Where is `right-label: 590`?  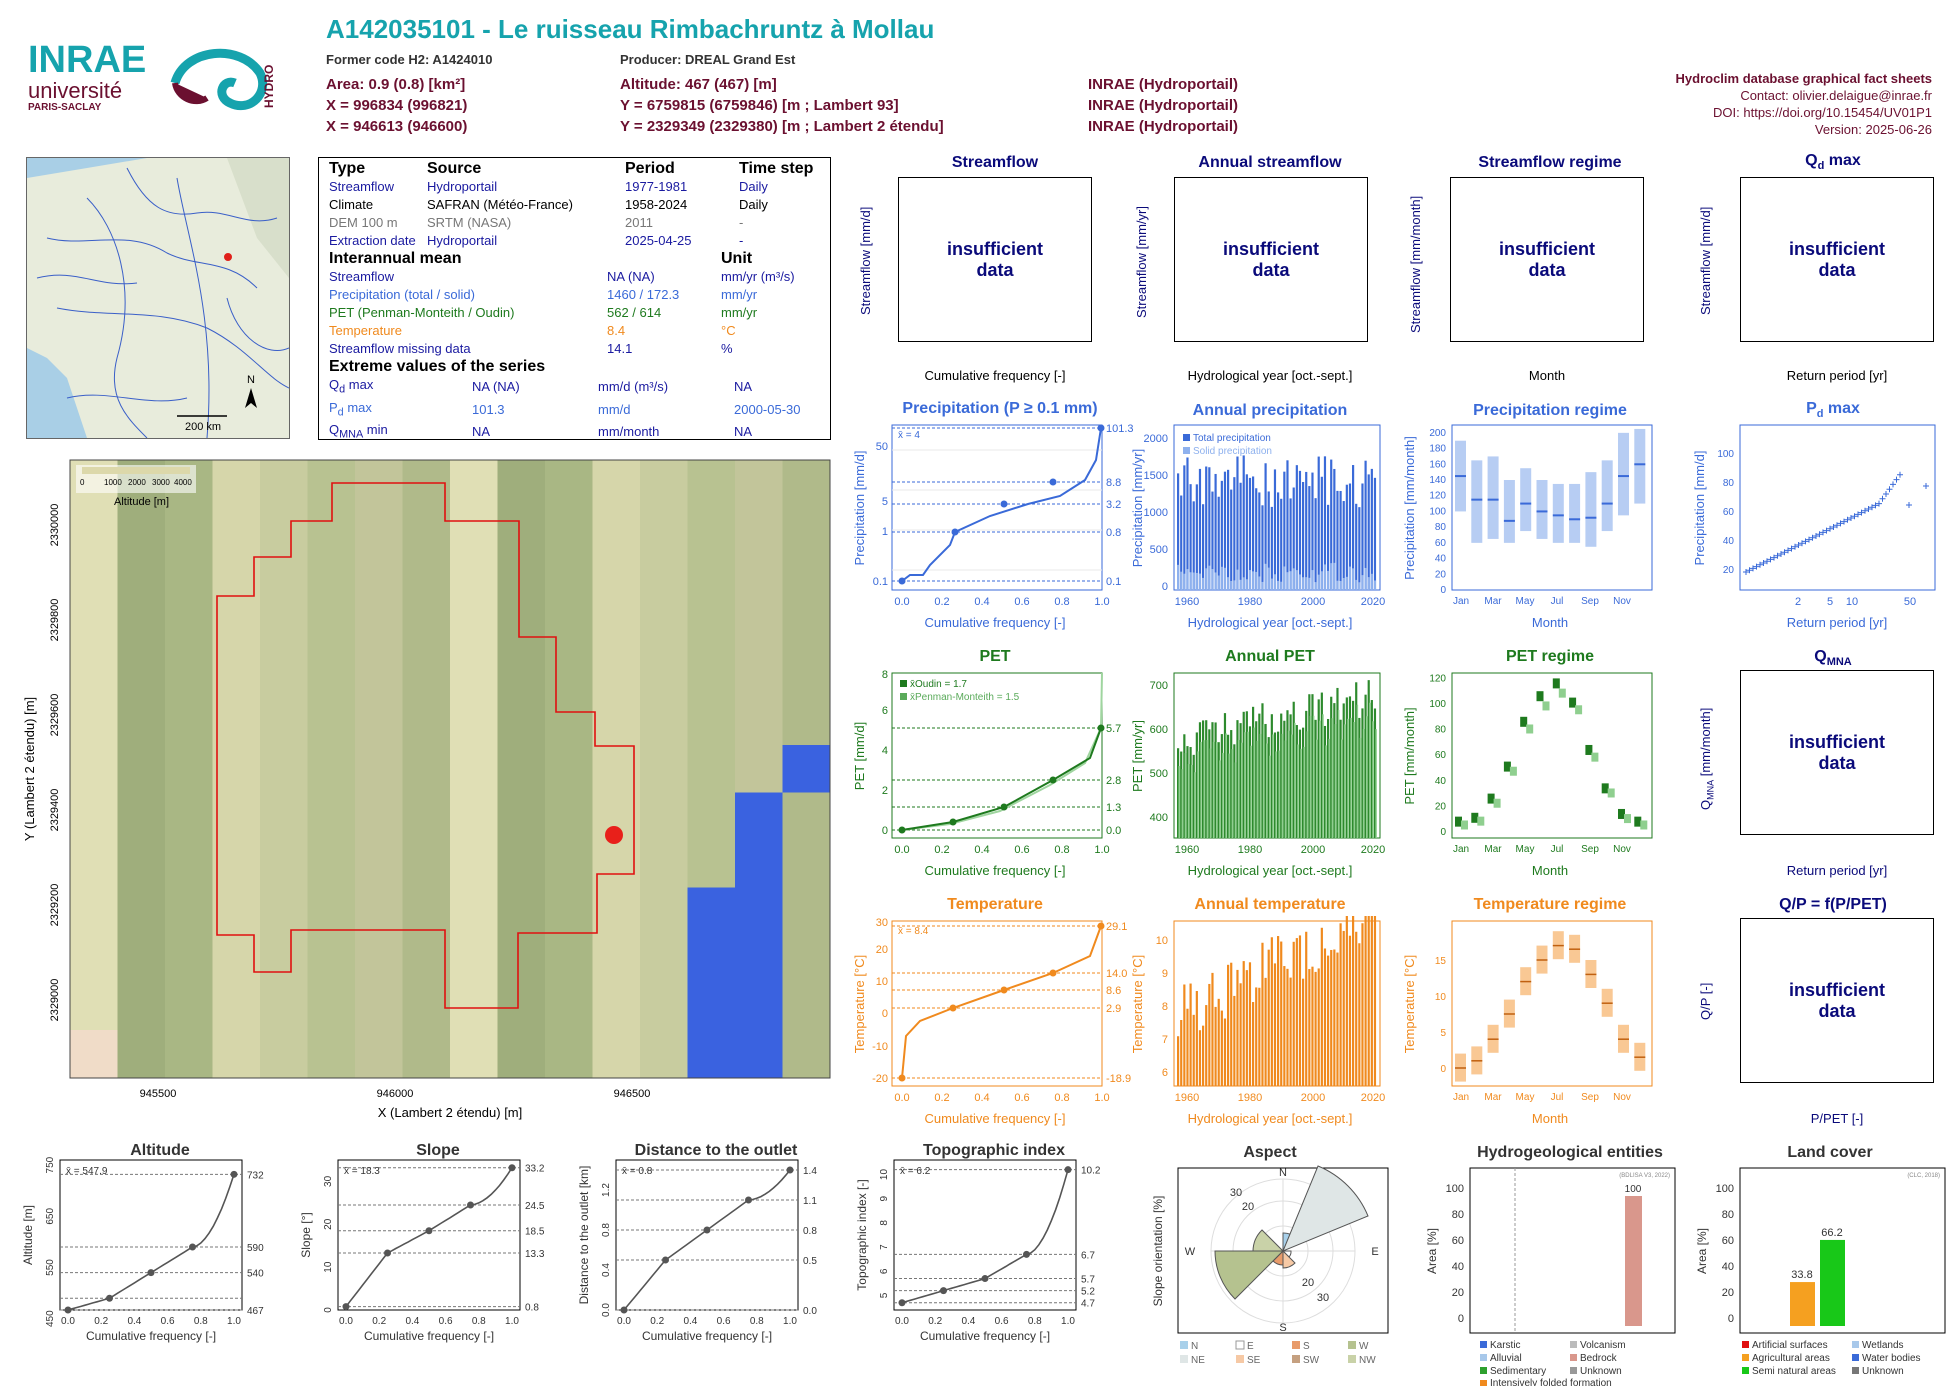 right-label: 590 is located at coordinates (255, 1248).